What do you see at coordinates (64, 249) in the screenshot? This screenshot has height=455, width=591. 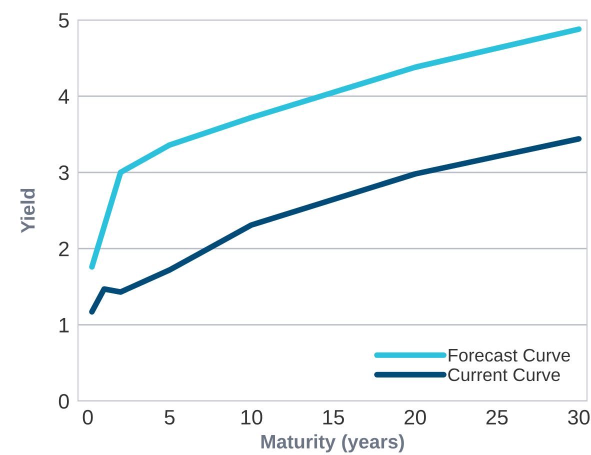 I see `y-tick-label: 2` at bounding box center [64, 249].